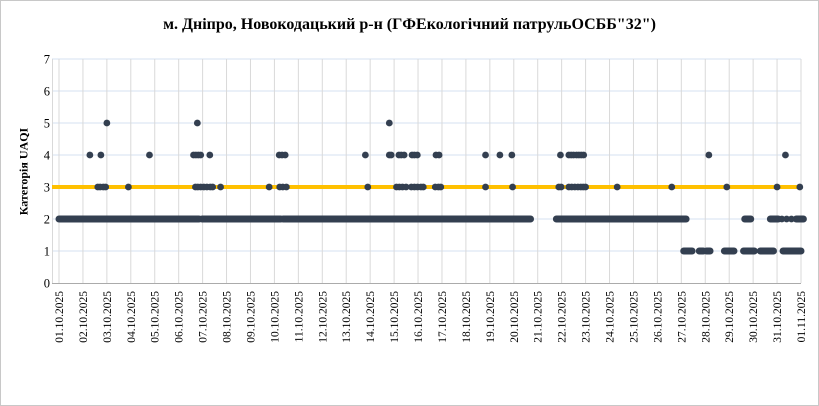 This screenshot has height=406, width=819. I want to click on y-tick-label: 4, so click(47, 156).